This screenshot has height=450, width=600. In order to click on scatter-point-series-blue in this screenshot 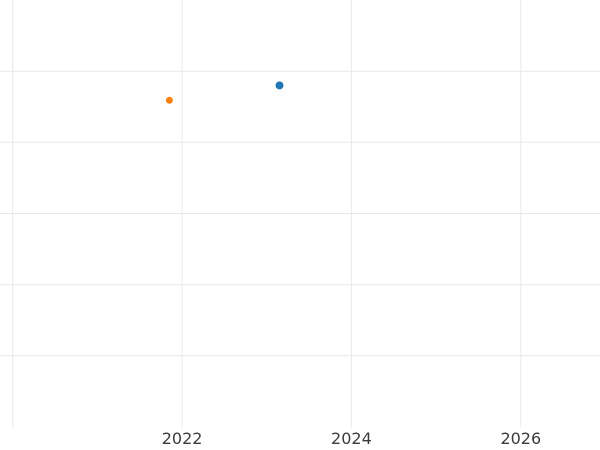, I will do `click(279, 85)`.